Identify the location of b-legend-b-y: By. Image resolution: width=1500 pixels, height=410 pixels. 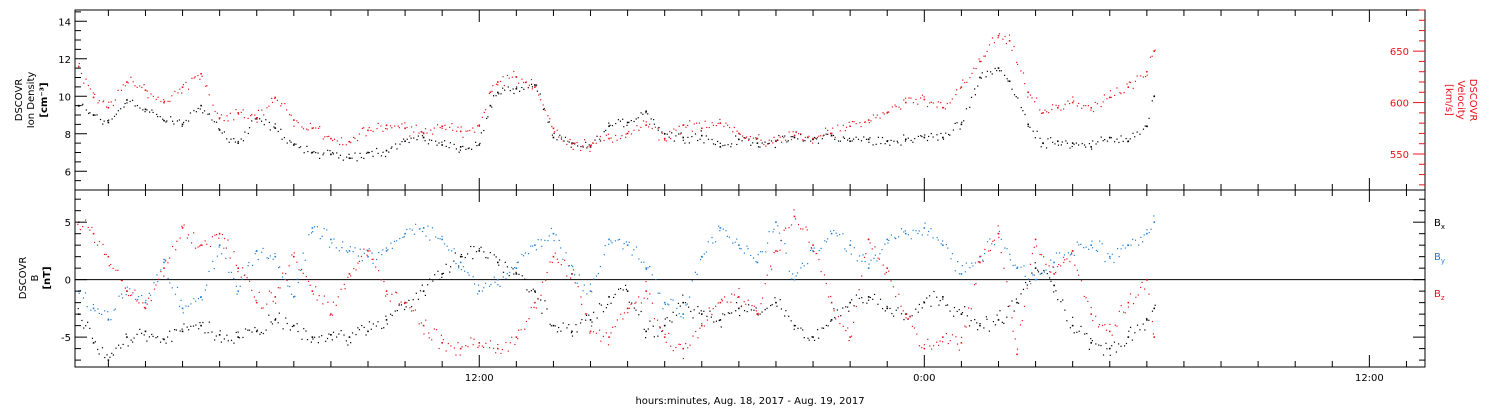
(1439, 258).